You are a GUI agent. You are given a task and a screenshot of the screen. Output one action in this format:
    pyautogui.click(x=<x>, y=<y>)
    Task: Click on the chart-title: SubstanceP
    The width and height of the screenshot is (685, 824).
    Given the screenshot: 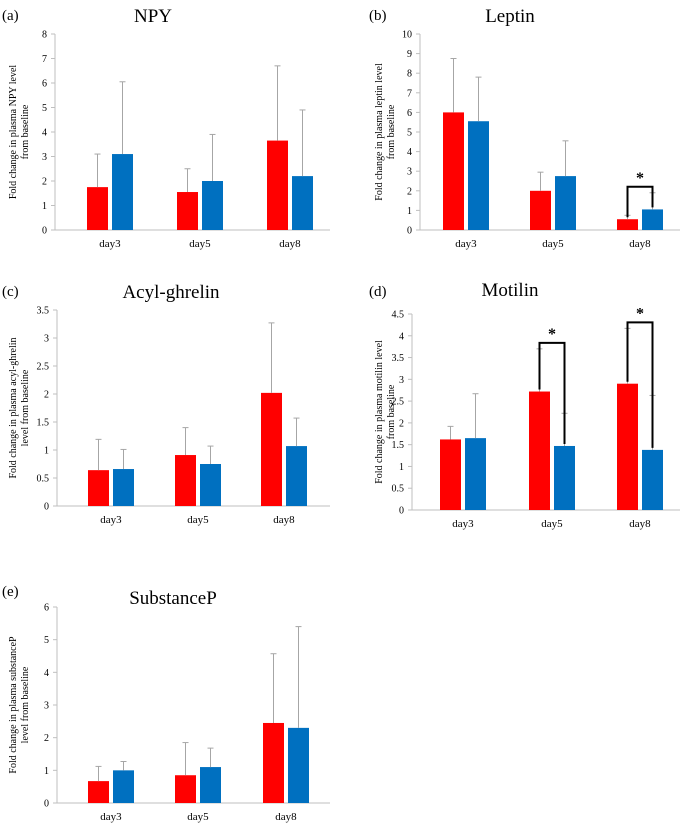 What is the action you would take?
    pyautogui.click(x=173, y=598)
    